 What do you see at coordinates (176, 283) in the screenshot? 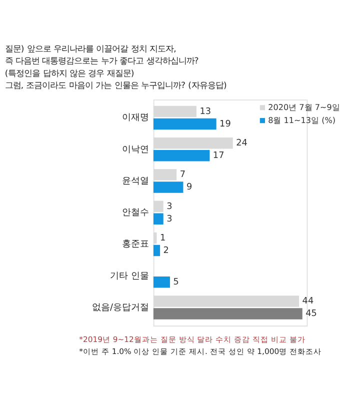
I see `data-label: 5` at bounding box center [176, 283].